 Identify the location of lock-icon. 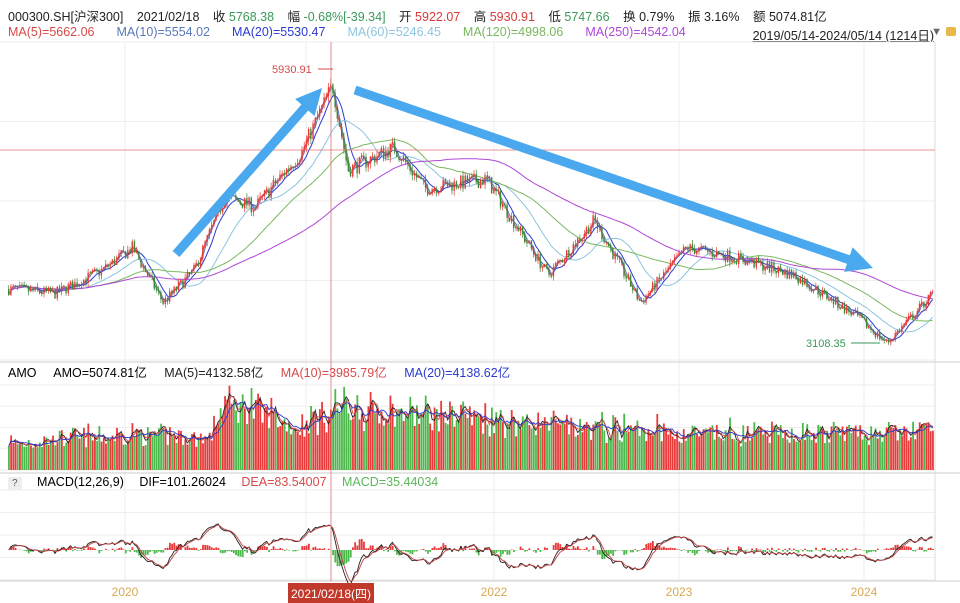
(951, 31).